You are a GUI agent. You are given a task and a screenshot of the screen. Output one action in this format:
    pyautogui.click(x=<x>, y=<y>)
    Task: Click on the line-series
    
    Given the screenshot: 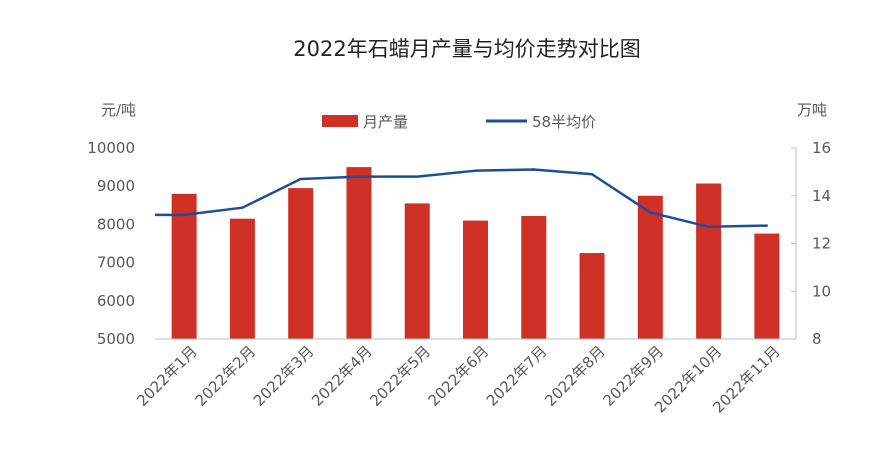 What is the action you would take?
    pyautogui.click(x=462, y=198)
    